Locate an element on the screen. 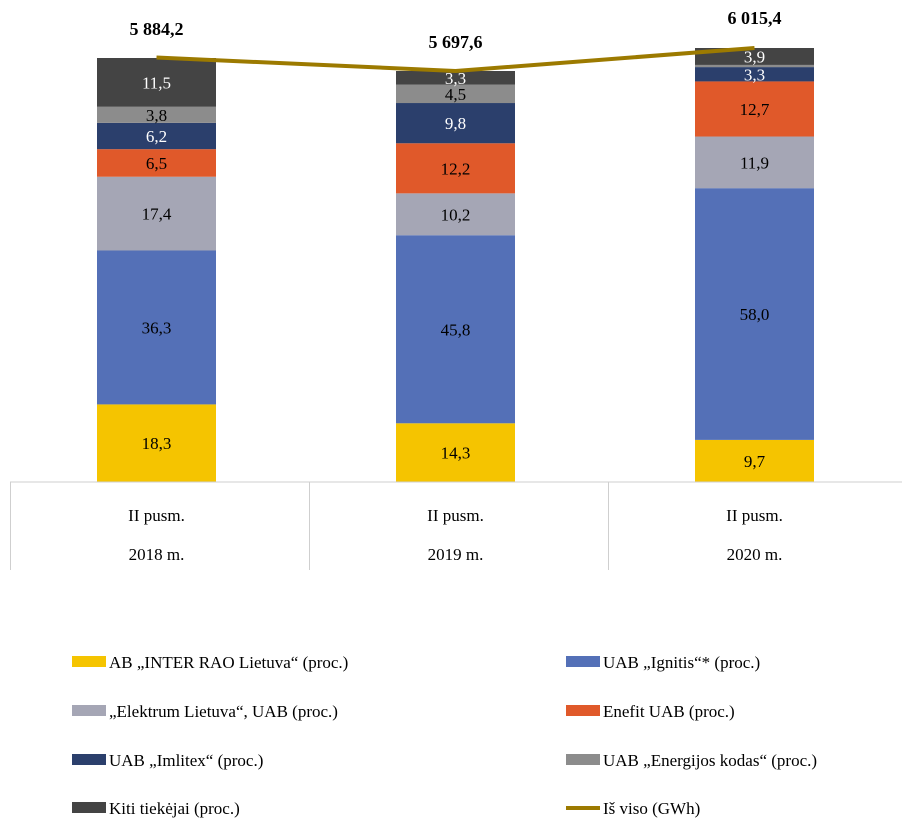 The image size is (902, 822). segment-data-label: 36,3 is located at coordinates (157, 327).